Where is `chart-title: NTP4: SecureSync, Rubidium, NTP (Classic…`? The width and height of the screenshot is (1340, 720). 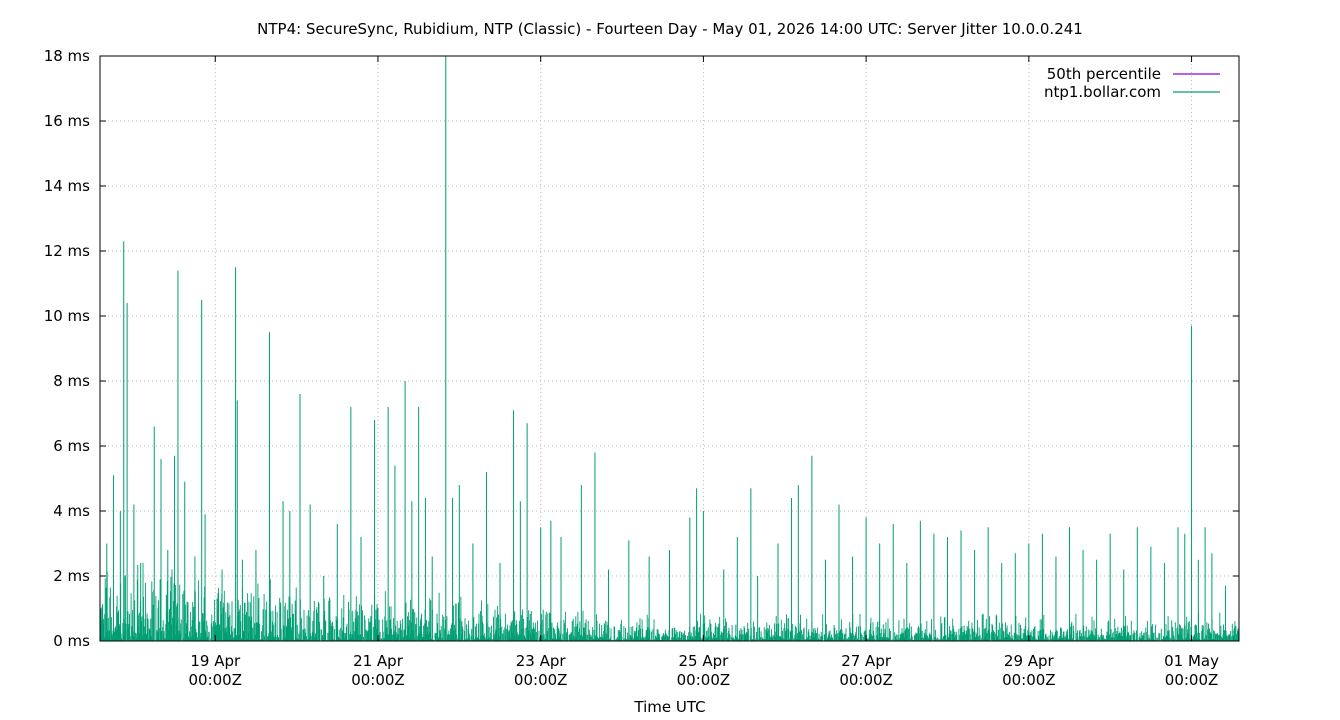
chart-title: NTP4: SecureSync, Rubidium, NTP (Classic… is located at coordinates (670, 29).